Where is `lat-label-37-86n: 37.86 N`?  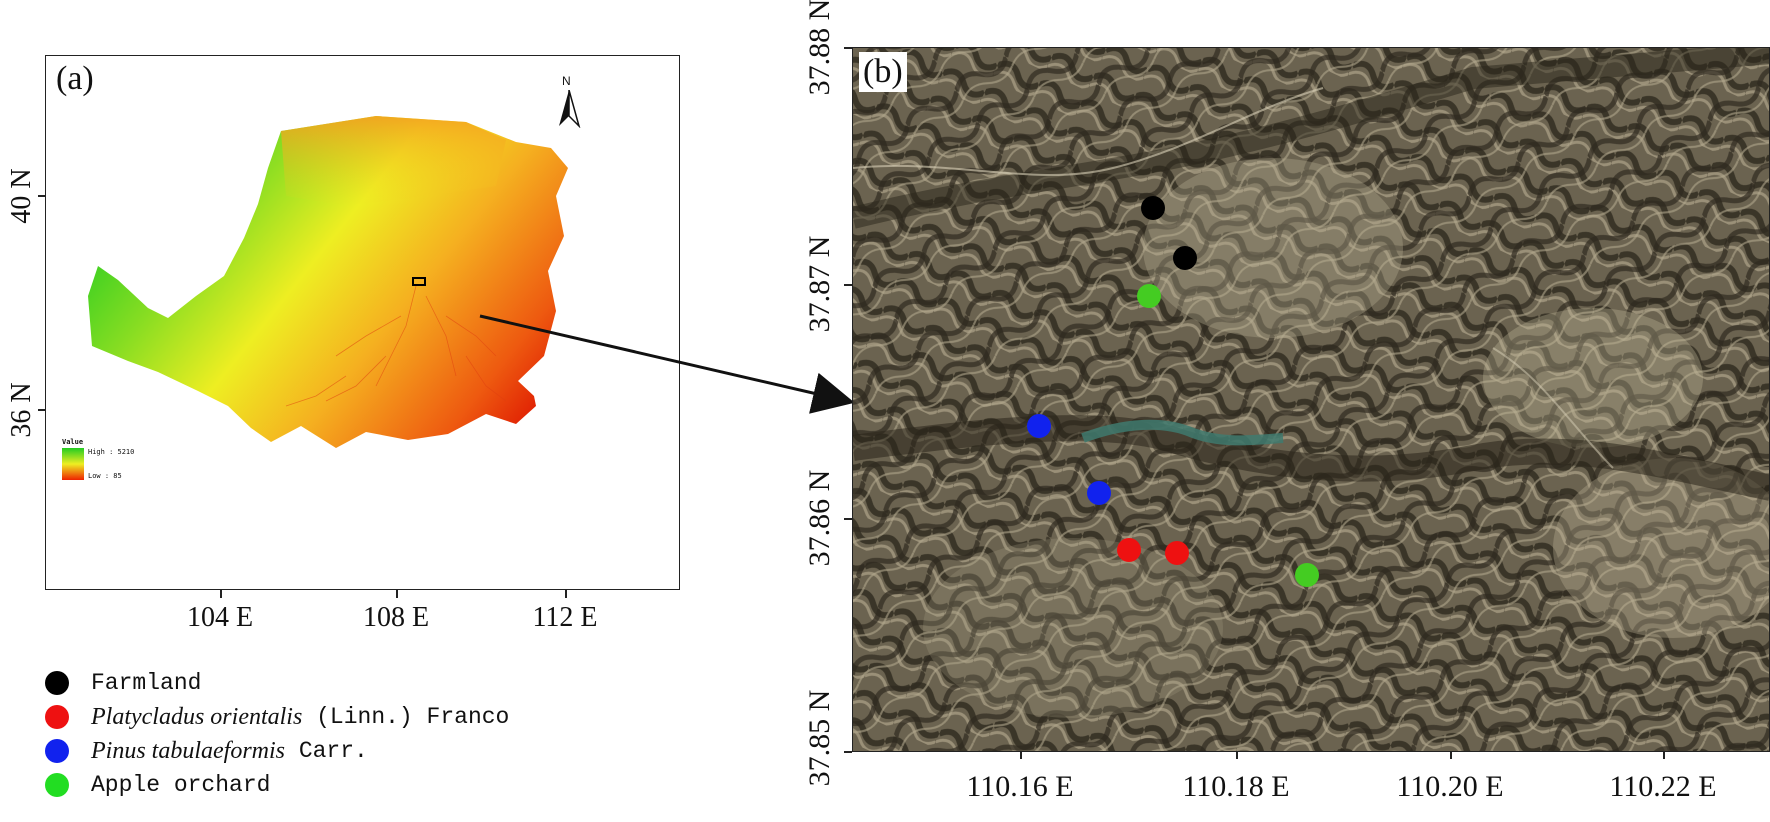
lat-label-37-86n: 37.86 N is located at coordinates (819, 518).